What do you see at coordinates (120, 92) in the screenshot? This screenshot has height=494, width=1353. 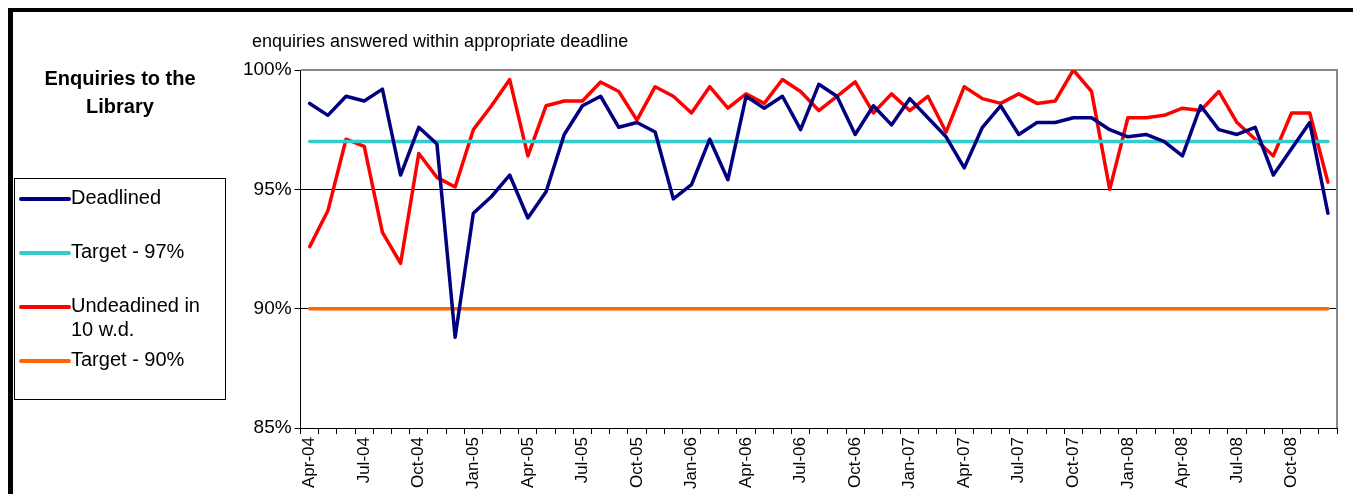 I see `text: Enquiries to the Library` at bounding box center [120, 92].